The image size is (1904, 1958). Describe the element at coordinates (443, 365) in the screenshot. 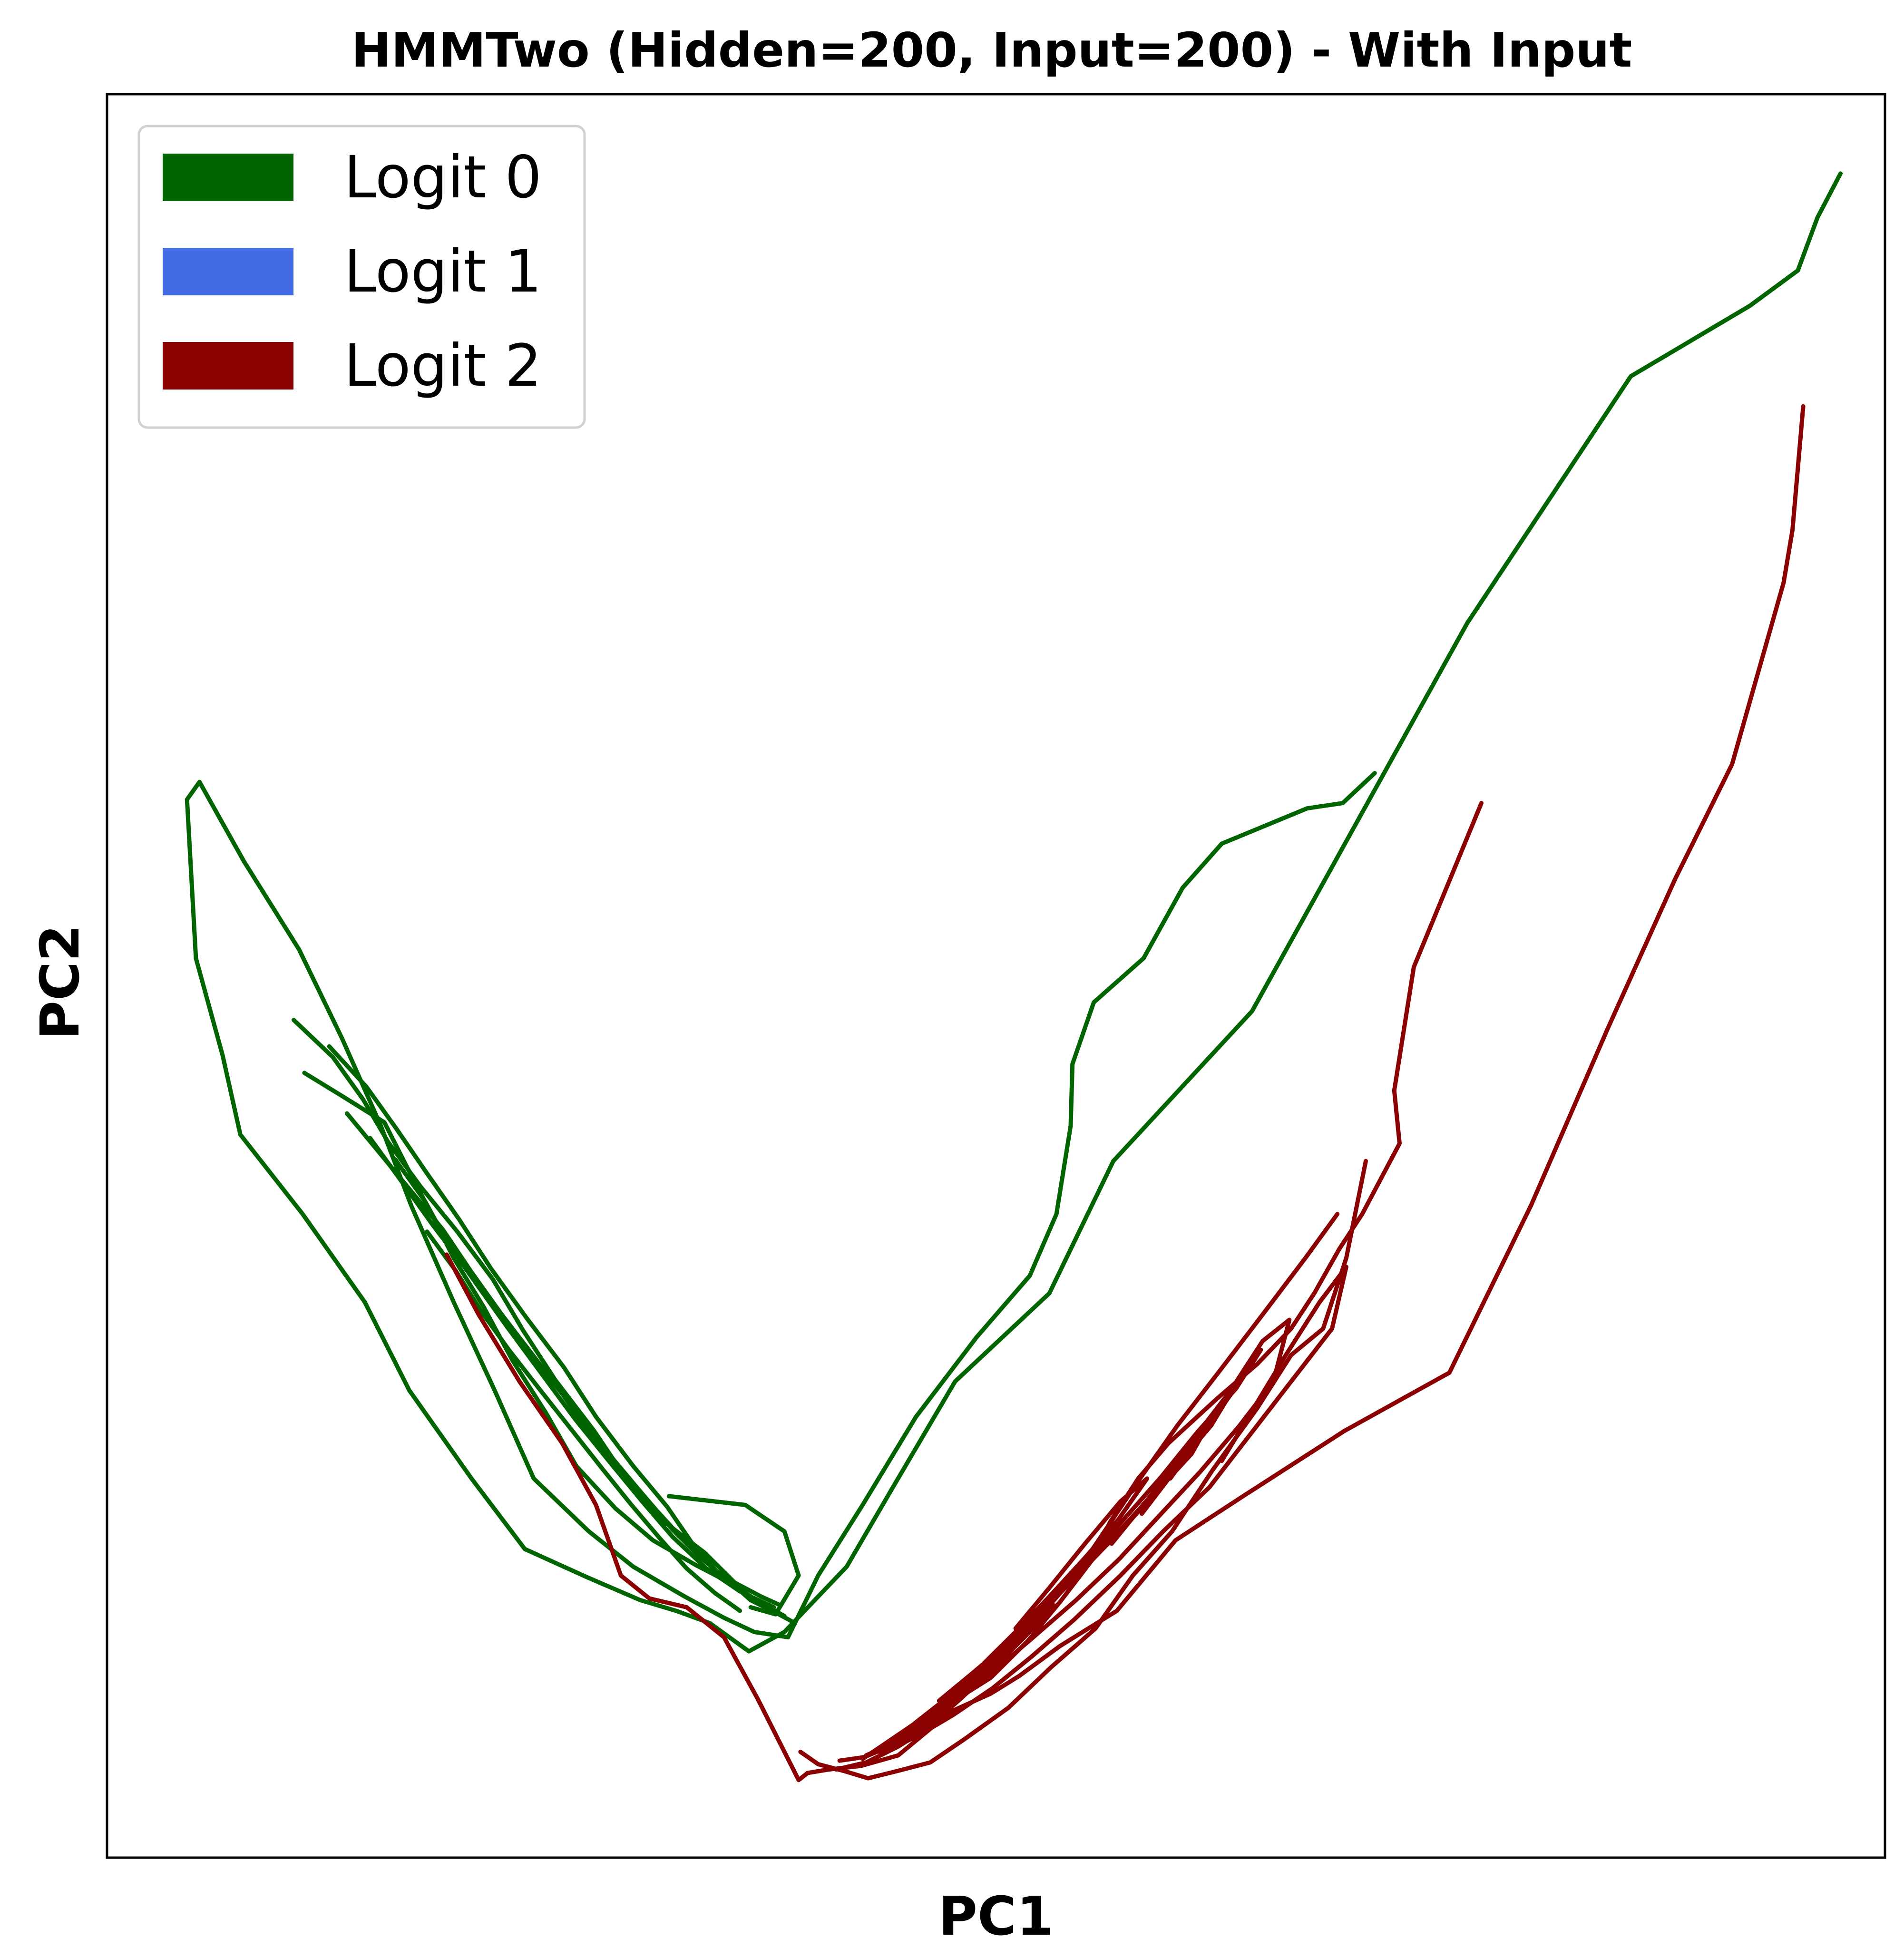

I see `legend-label-logit-2: Logit 2` at that location.